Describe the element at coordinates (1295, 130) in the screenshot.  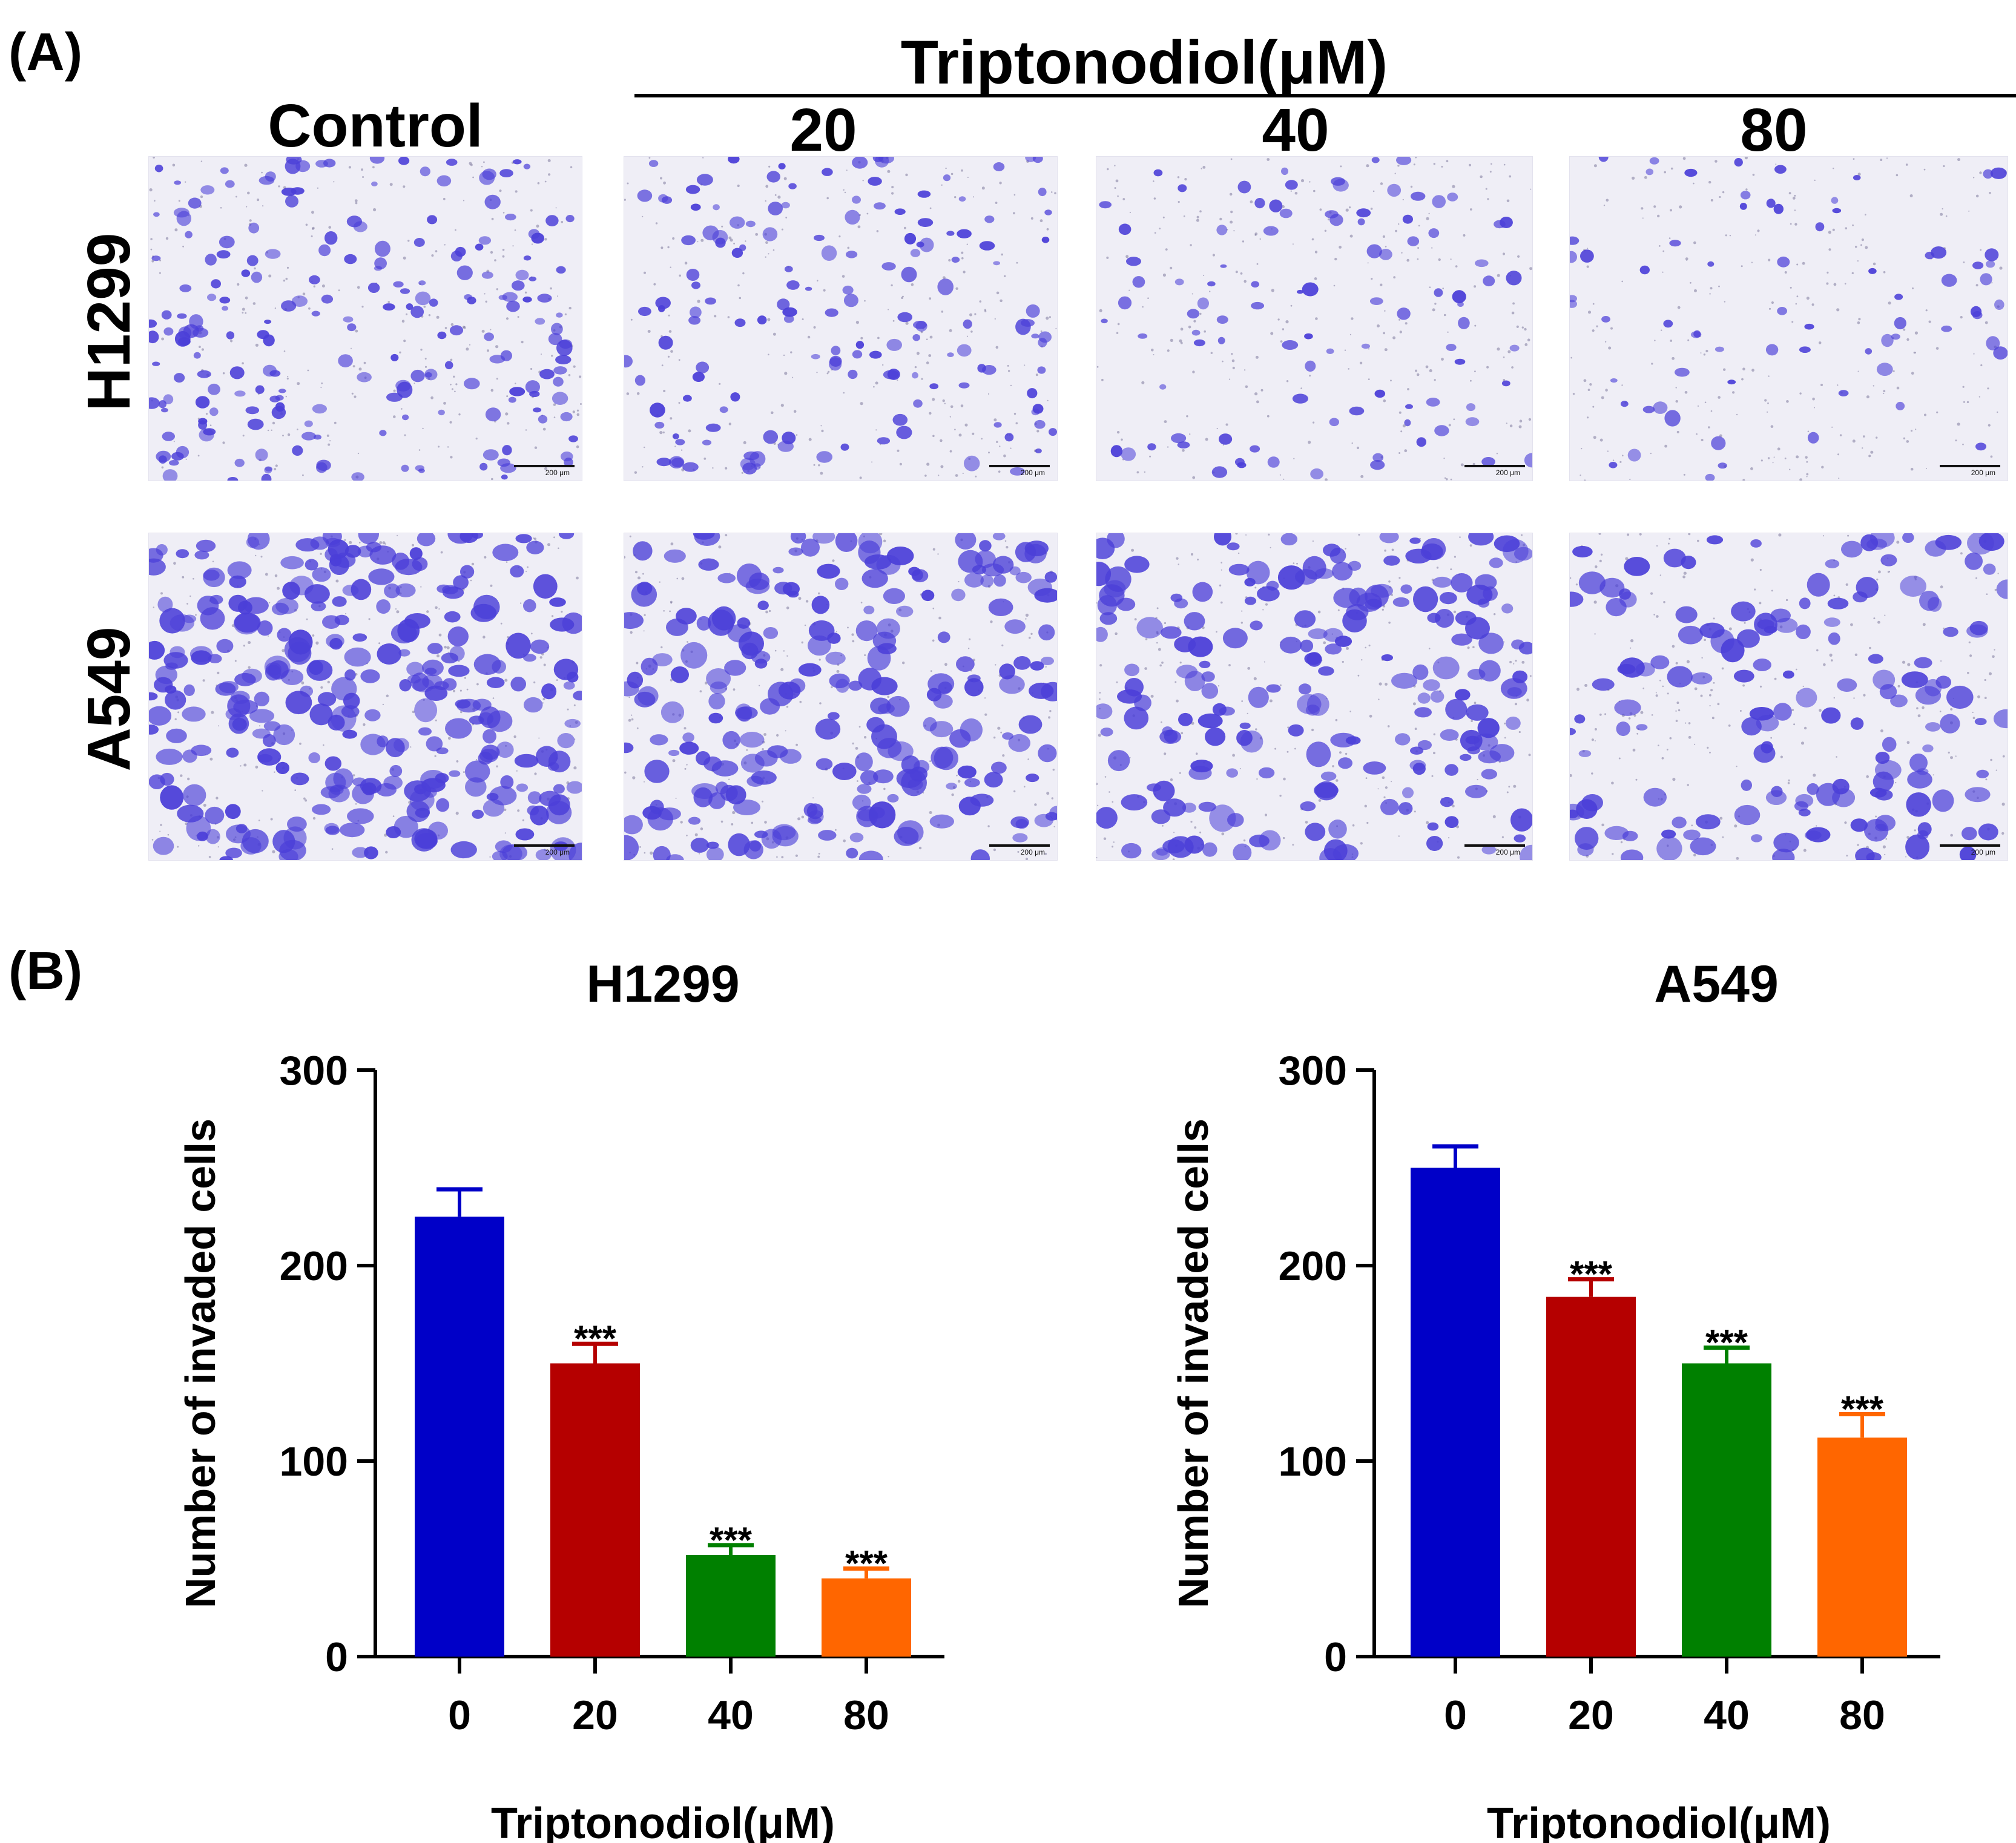
I see `column-header-40: 40` at that location.